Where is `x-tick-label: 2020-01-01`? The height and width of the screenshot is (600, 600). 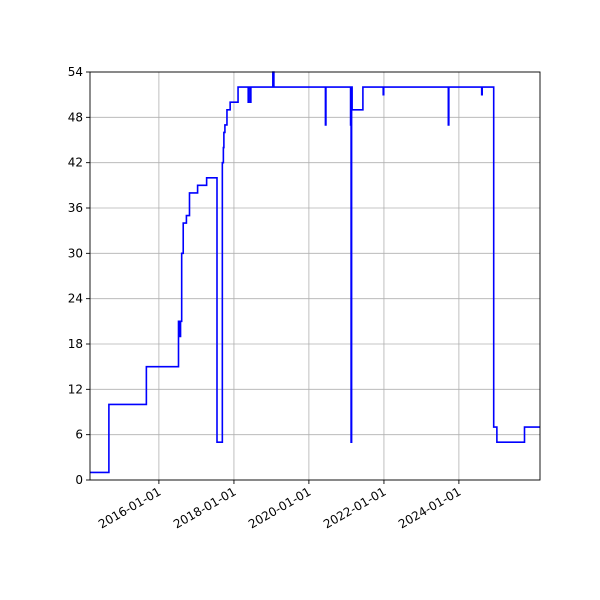 x-tick-label: 2020-01-01 is located at coordinates (279, 507).